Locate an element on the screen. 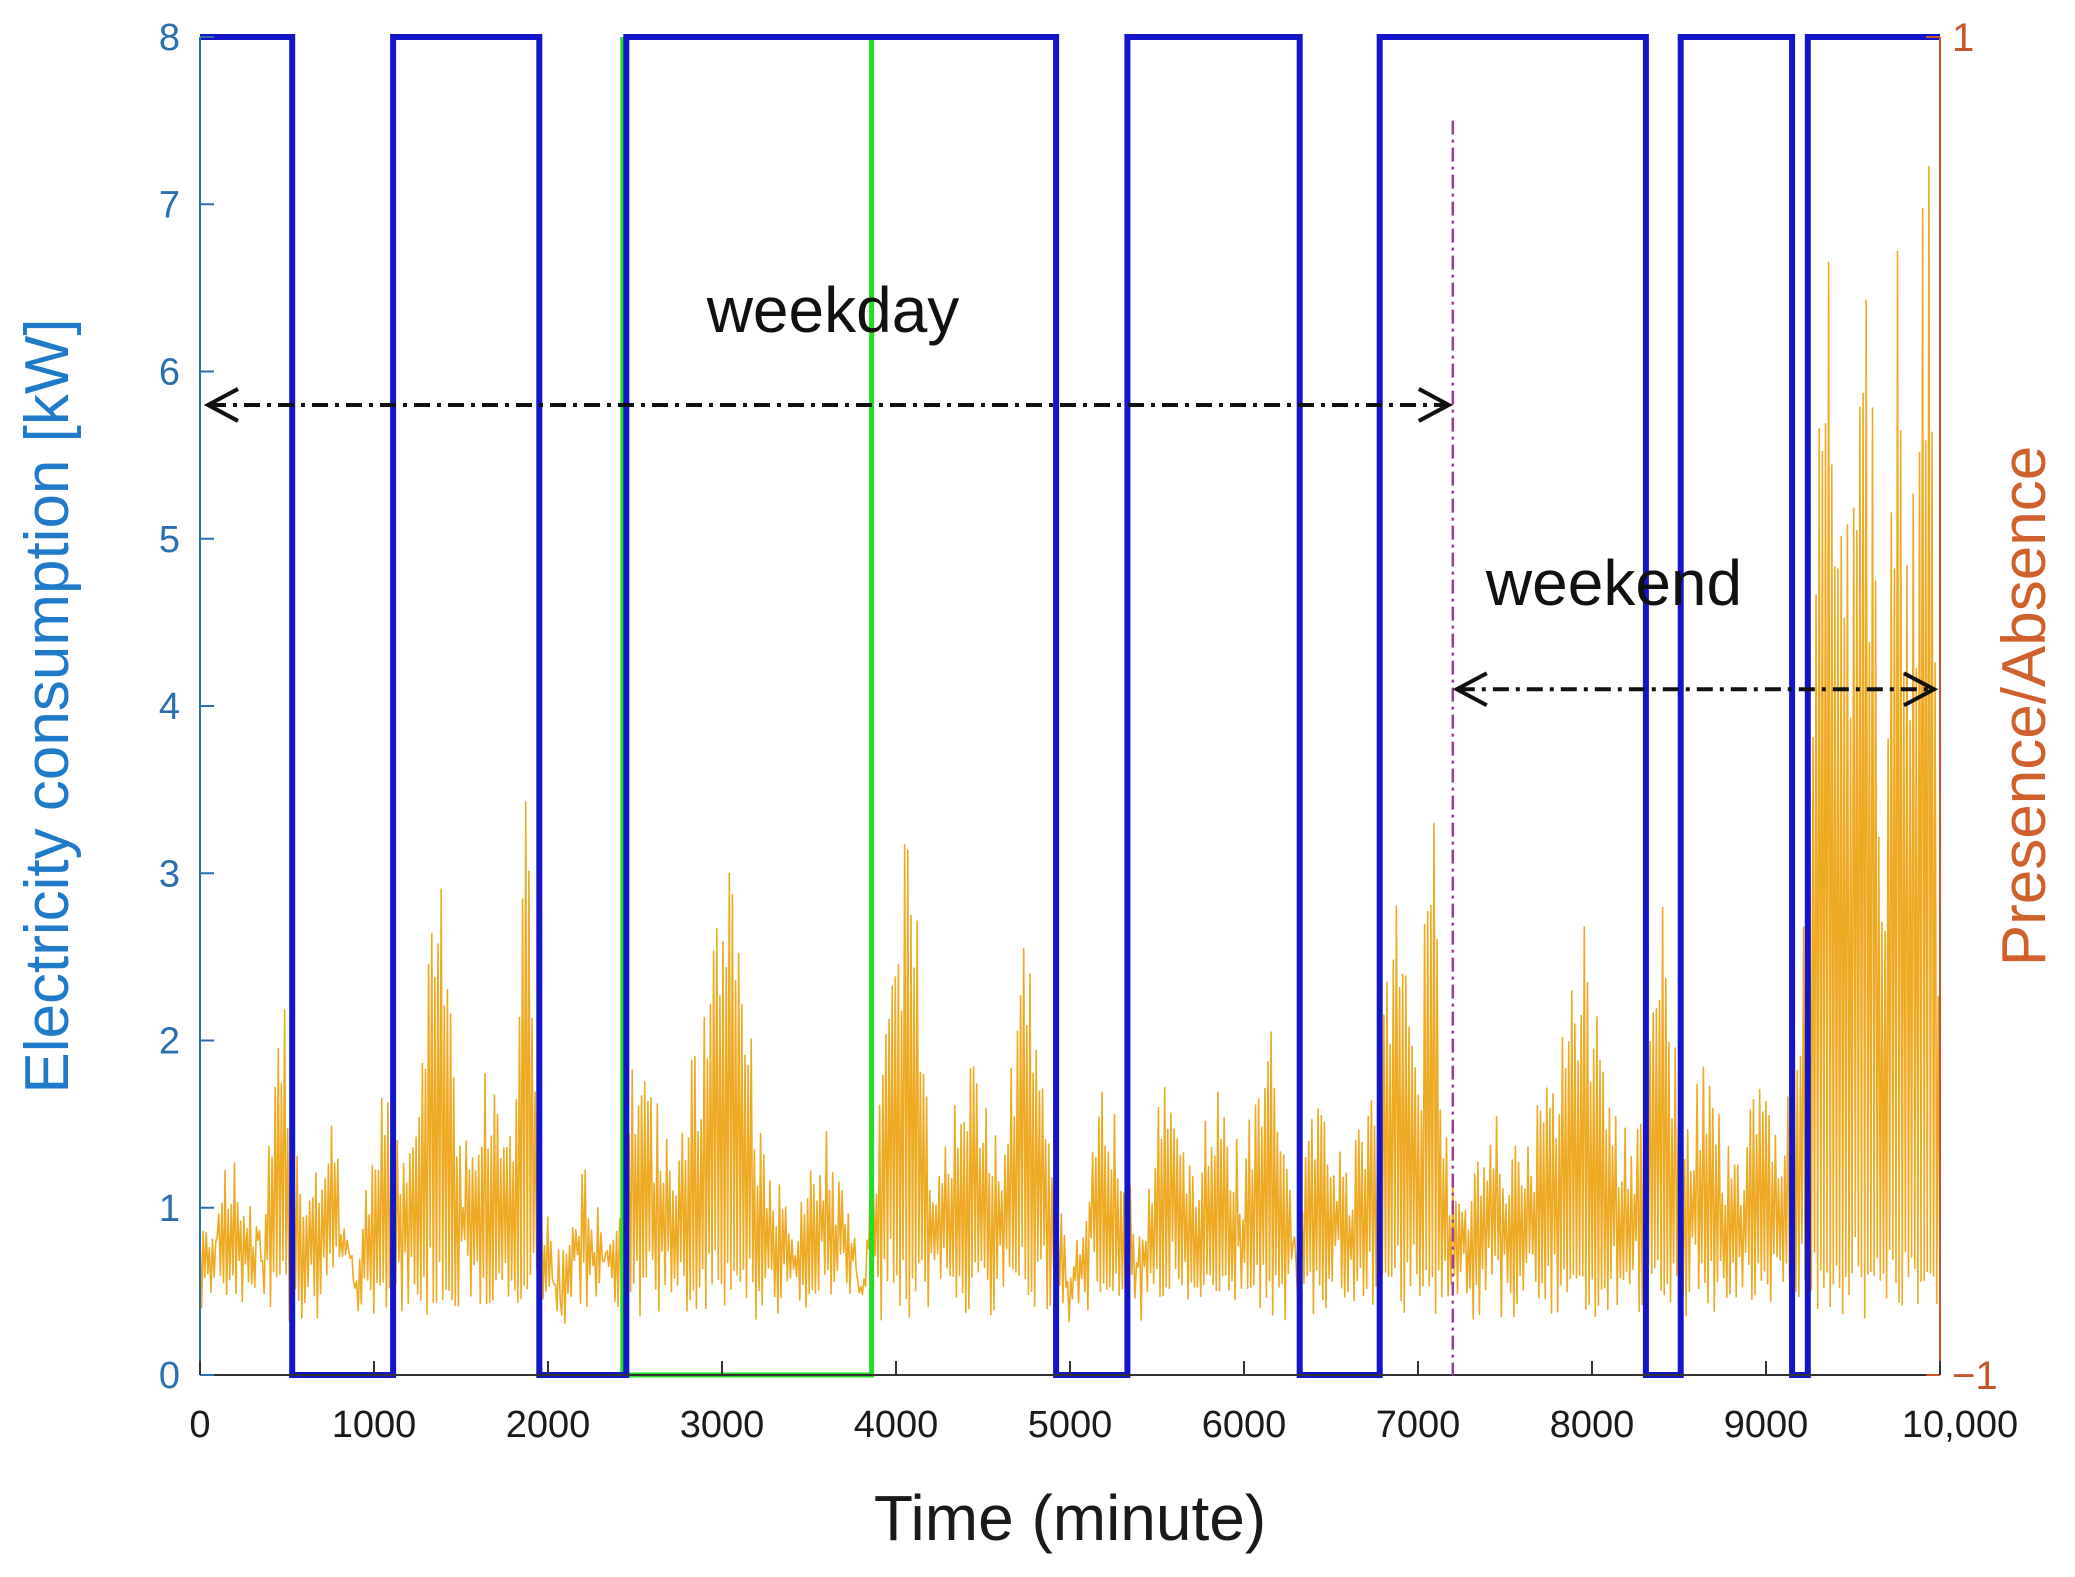  left-y-tick-label: 4 is located at coordinates (169, 707).